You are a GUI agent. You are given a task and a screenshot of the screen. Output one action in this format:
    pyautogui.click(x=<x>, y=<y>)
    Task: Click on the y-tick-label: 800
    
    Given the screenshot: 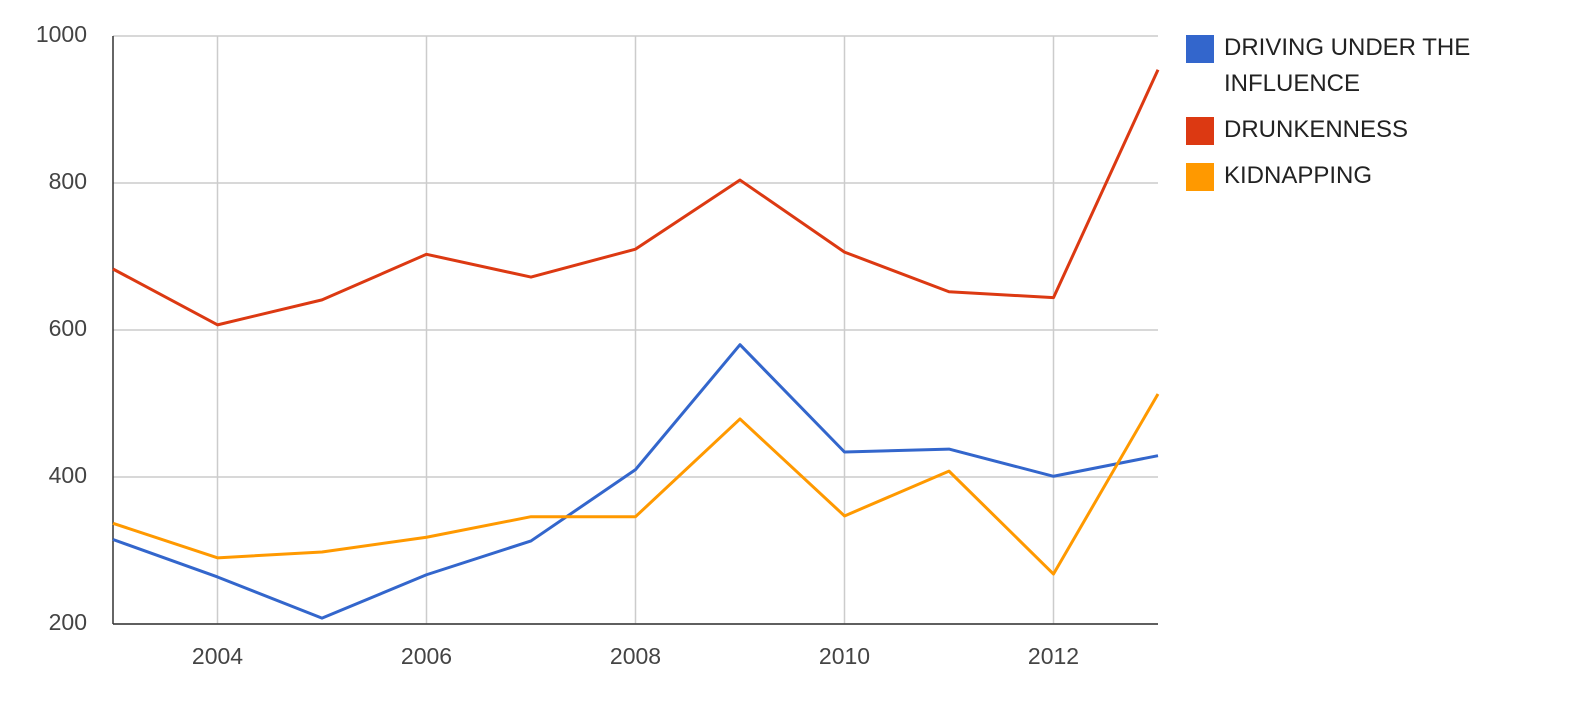 What is the action you would take?
    pyautogui.click(x=68, y=181)
    